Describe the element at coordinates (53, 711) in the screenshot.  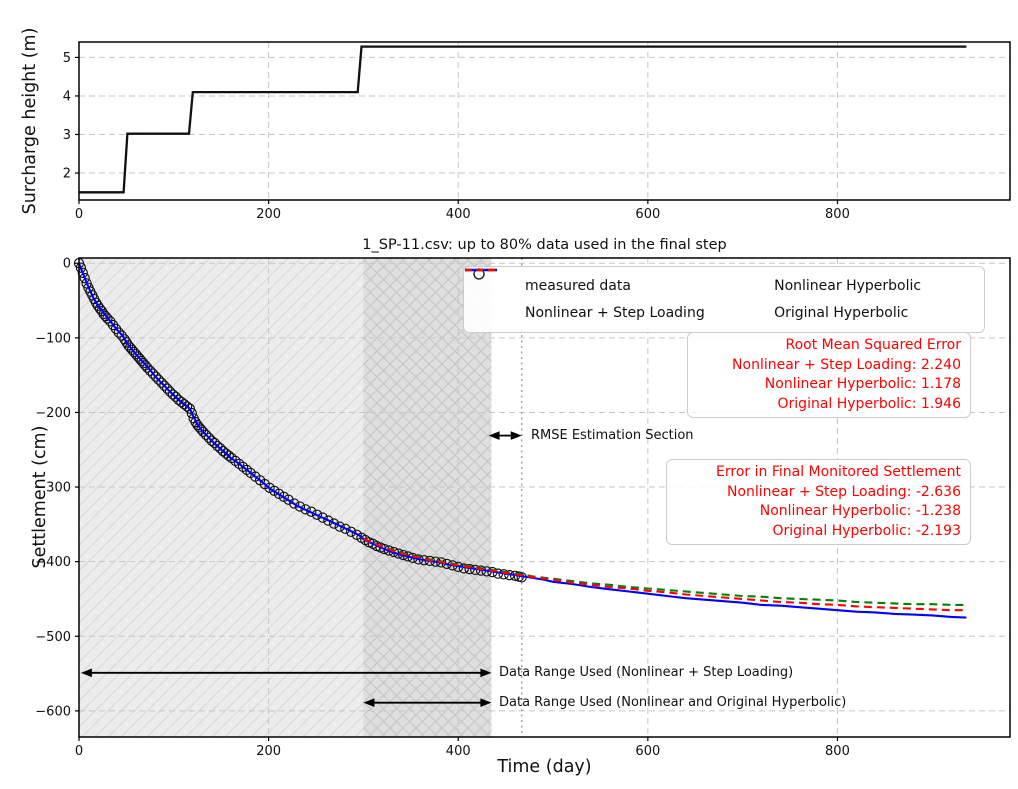
I see `y-tick-label: −600` at that location.